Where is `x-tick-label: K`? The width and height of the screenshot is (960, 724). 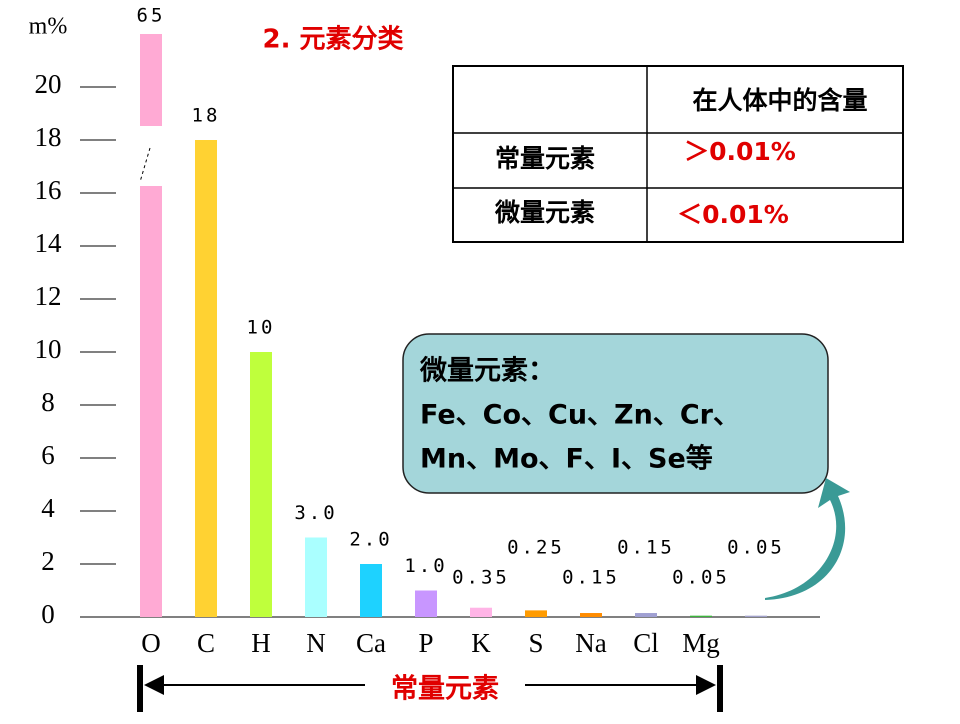
x-tick-label: K is located at coordinates (481, 643).